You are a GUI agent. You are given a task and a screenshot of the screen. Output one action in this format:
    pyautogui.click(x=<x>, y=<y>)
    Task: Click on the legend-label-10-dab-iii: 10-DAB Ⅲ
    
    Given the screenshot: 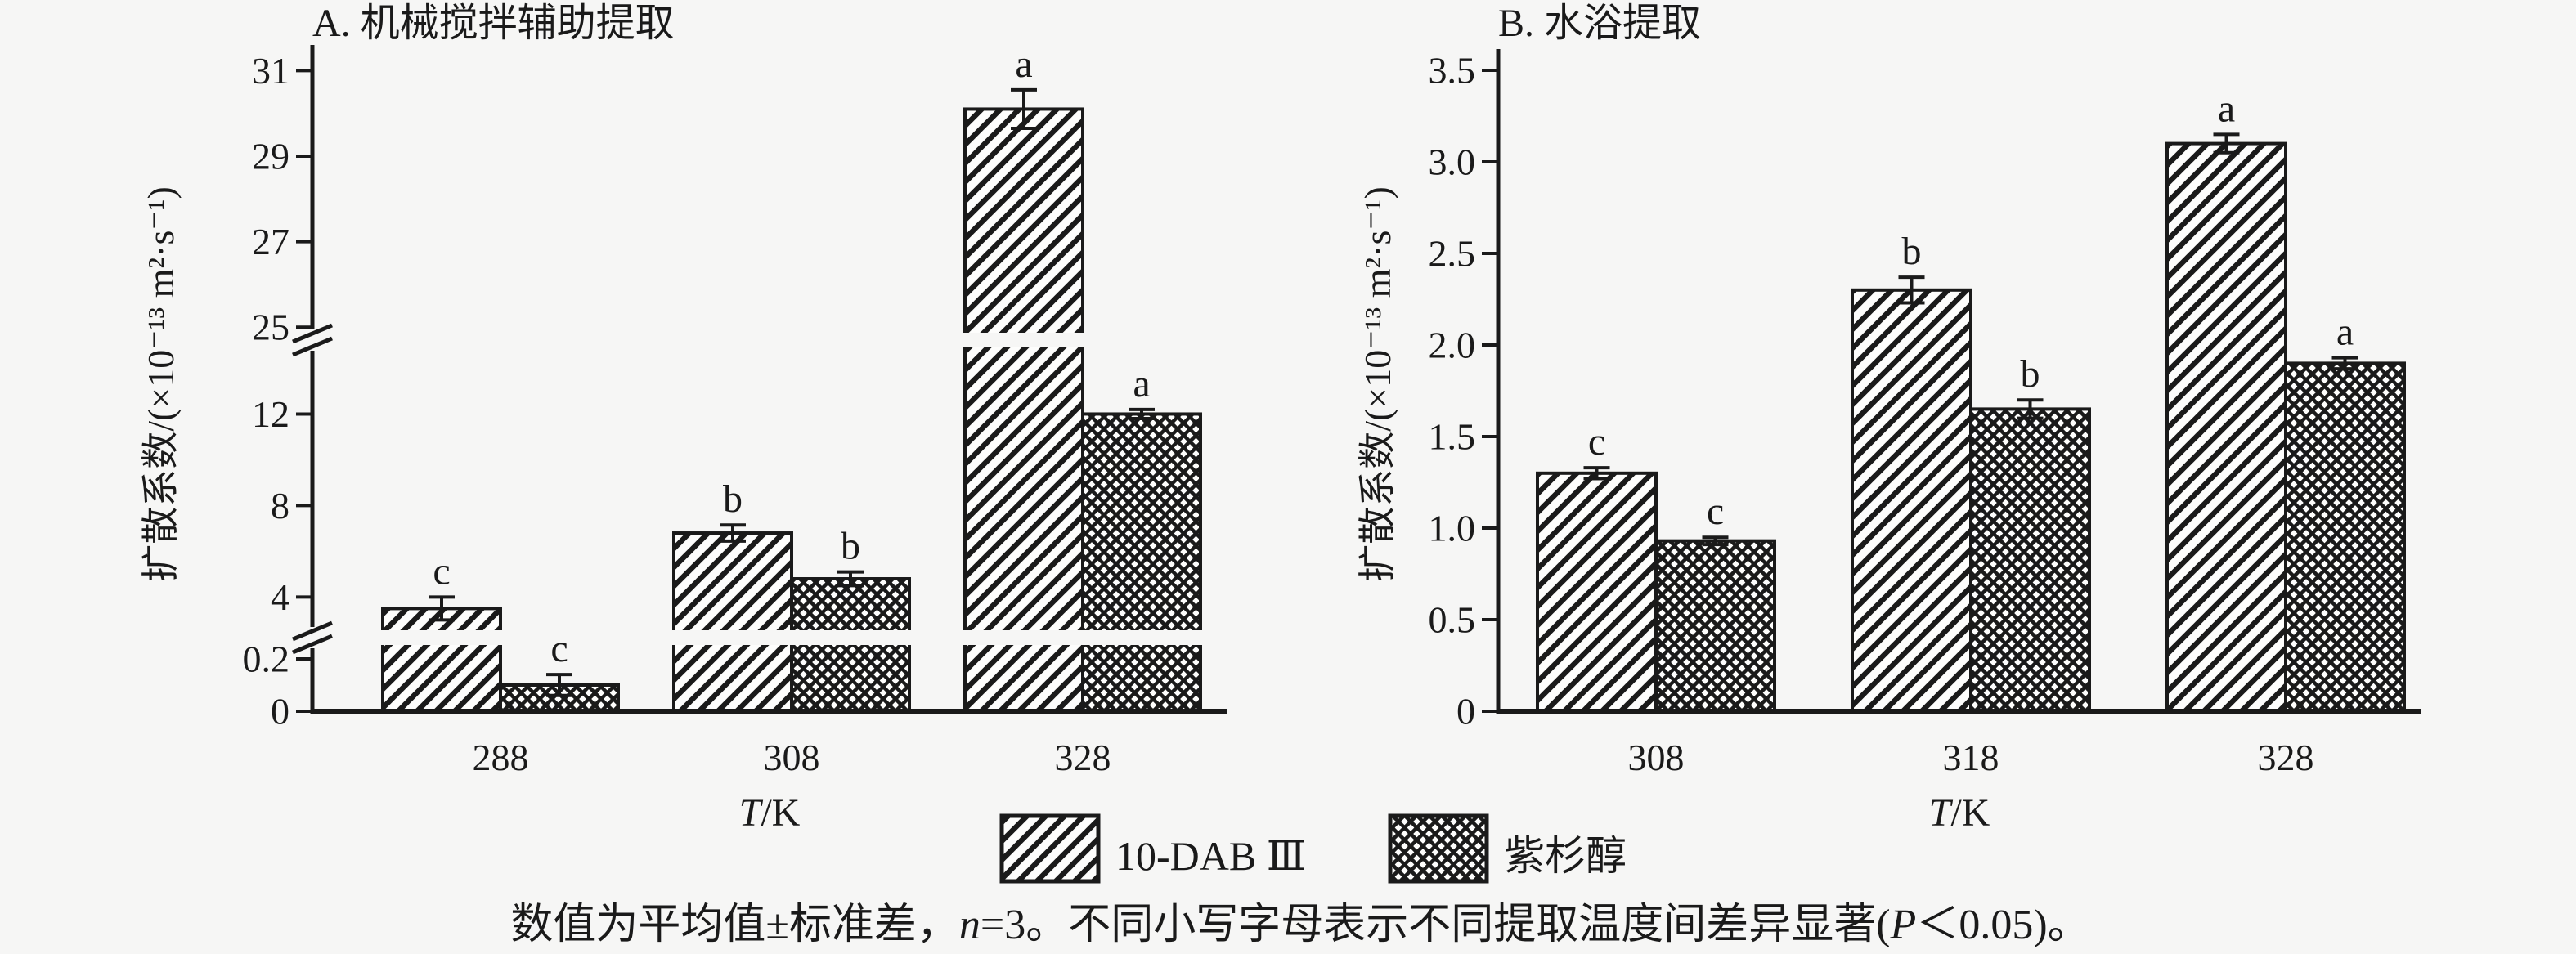 What is the action you would take?
    pyautogui.click(x=1210, y=856)
    